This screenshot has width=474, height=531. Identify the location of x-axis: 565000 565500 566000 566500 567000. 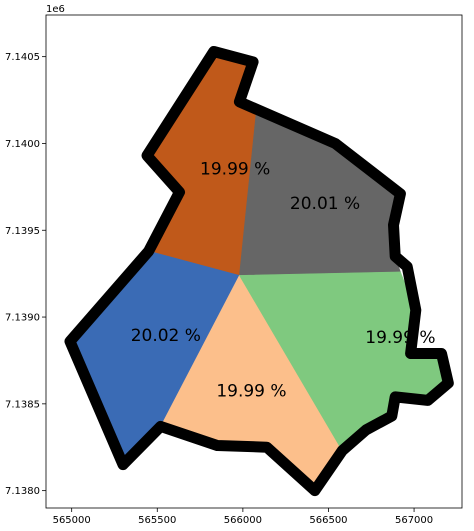
(243, 517).